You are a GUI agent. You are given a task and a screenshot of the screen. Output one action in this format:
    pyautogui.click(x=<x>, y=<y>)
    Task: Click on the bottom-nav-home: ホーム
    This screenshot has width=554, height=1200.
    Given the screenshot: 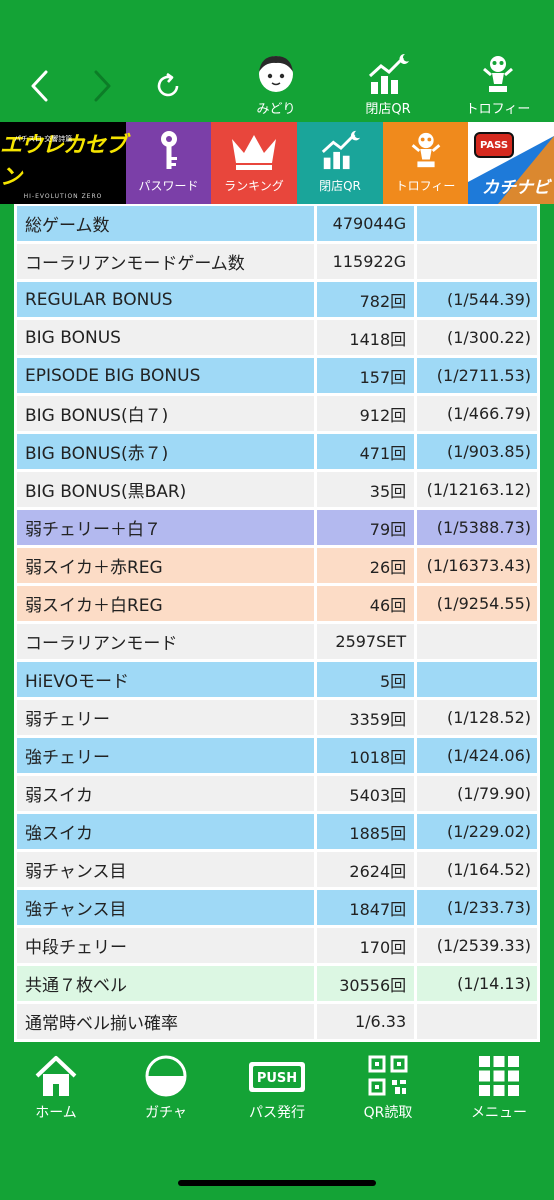 What is the action you would take?
    pyautogui.click(x=56, y=1088)
    